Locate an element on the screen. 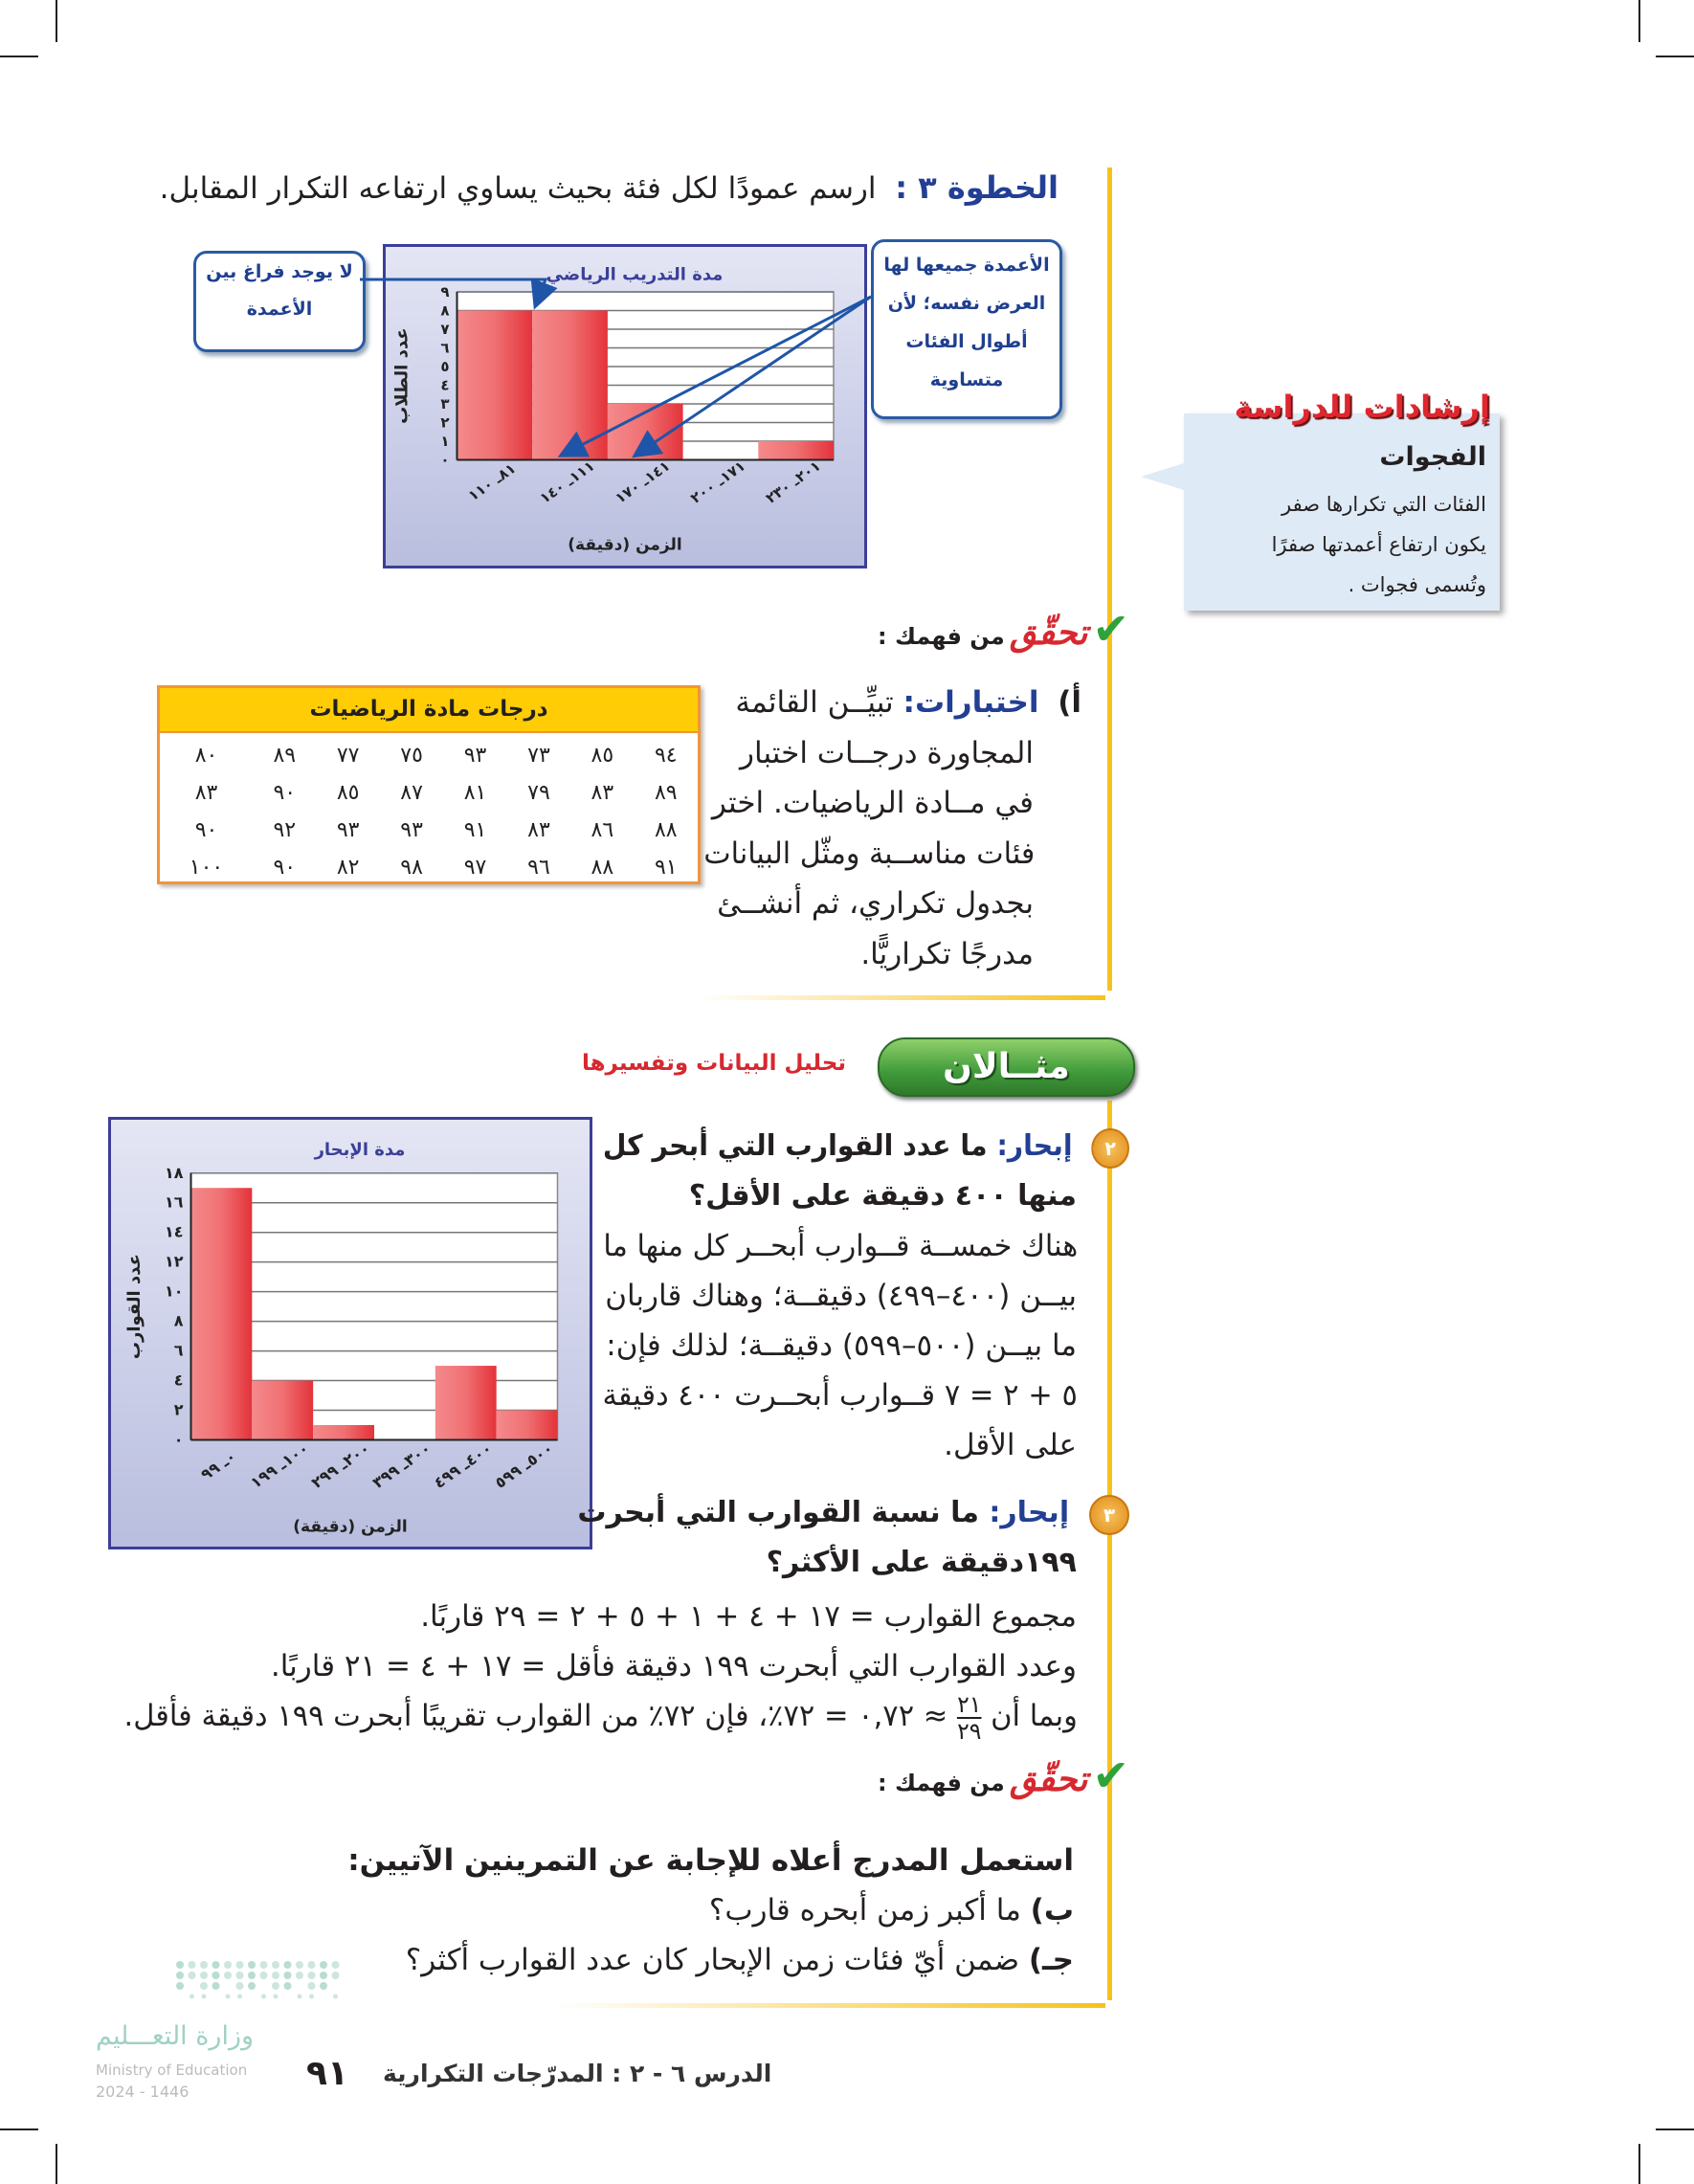 This screenshot has width=1694, height=2184. table-cell: ٨١ is located at coordinates (475, 793).